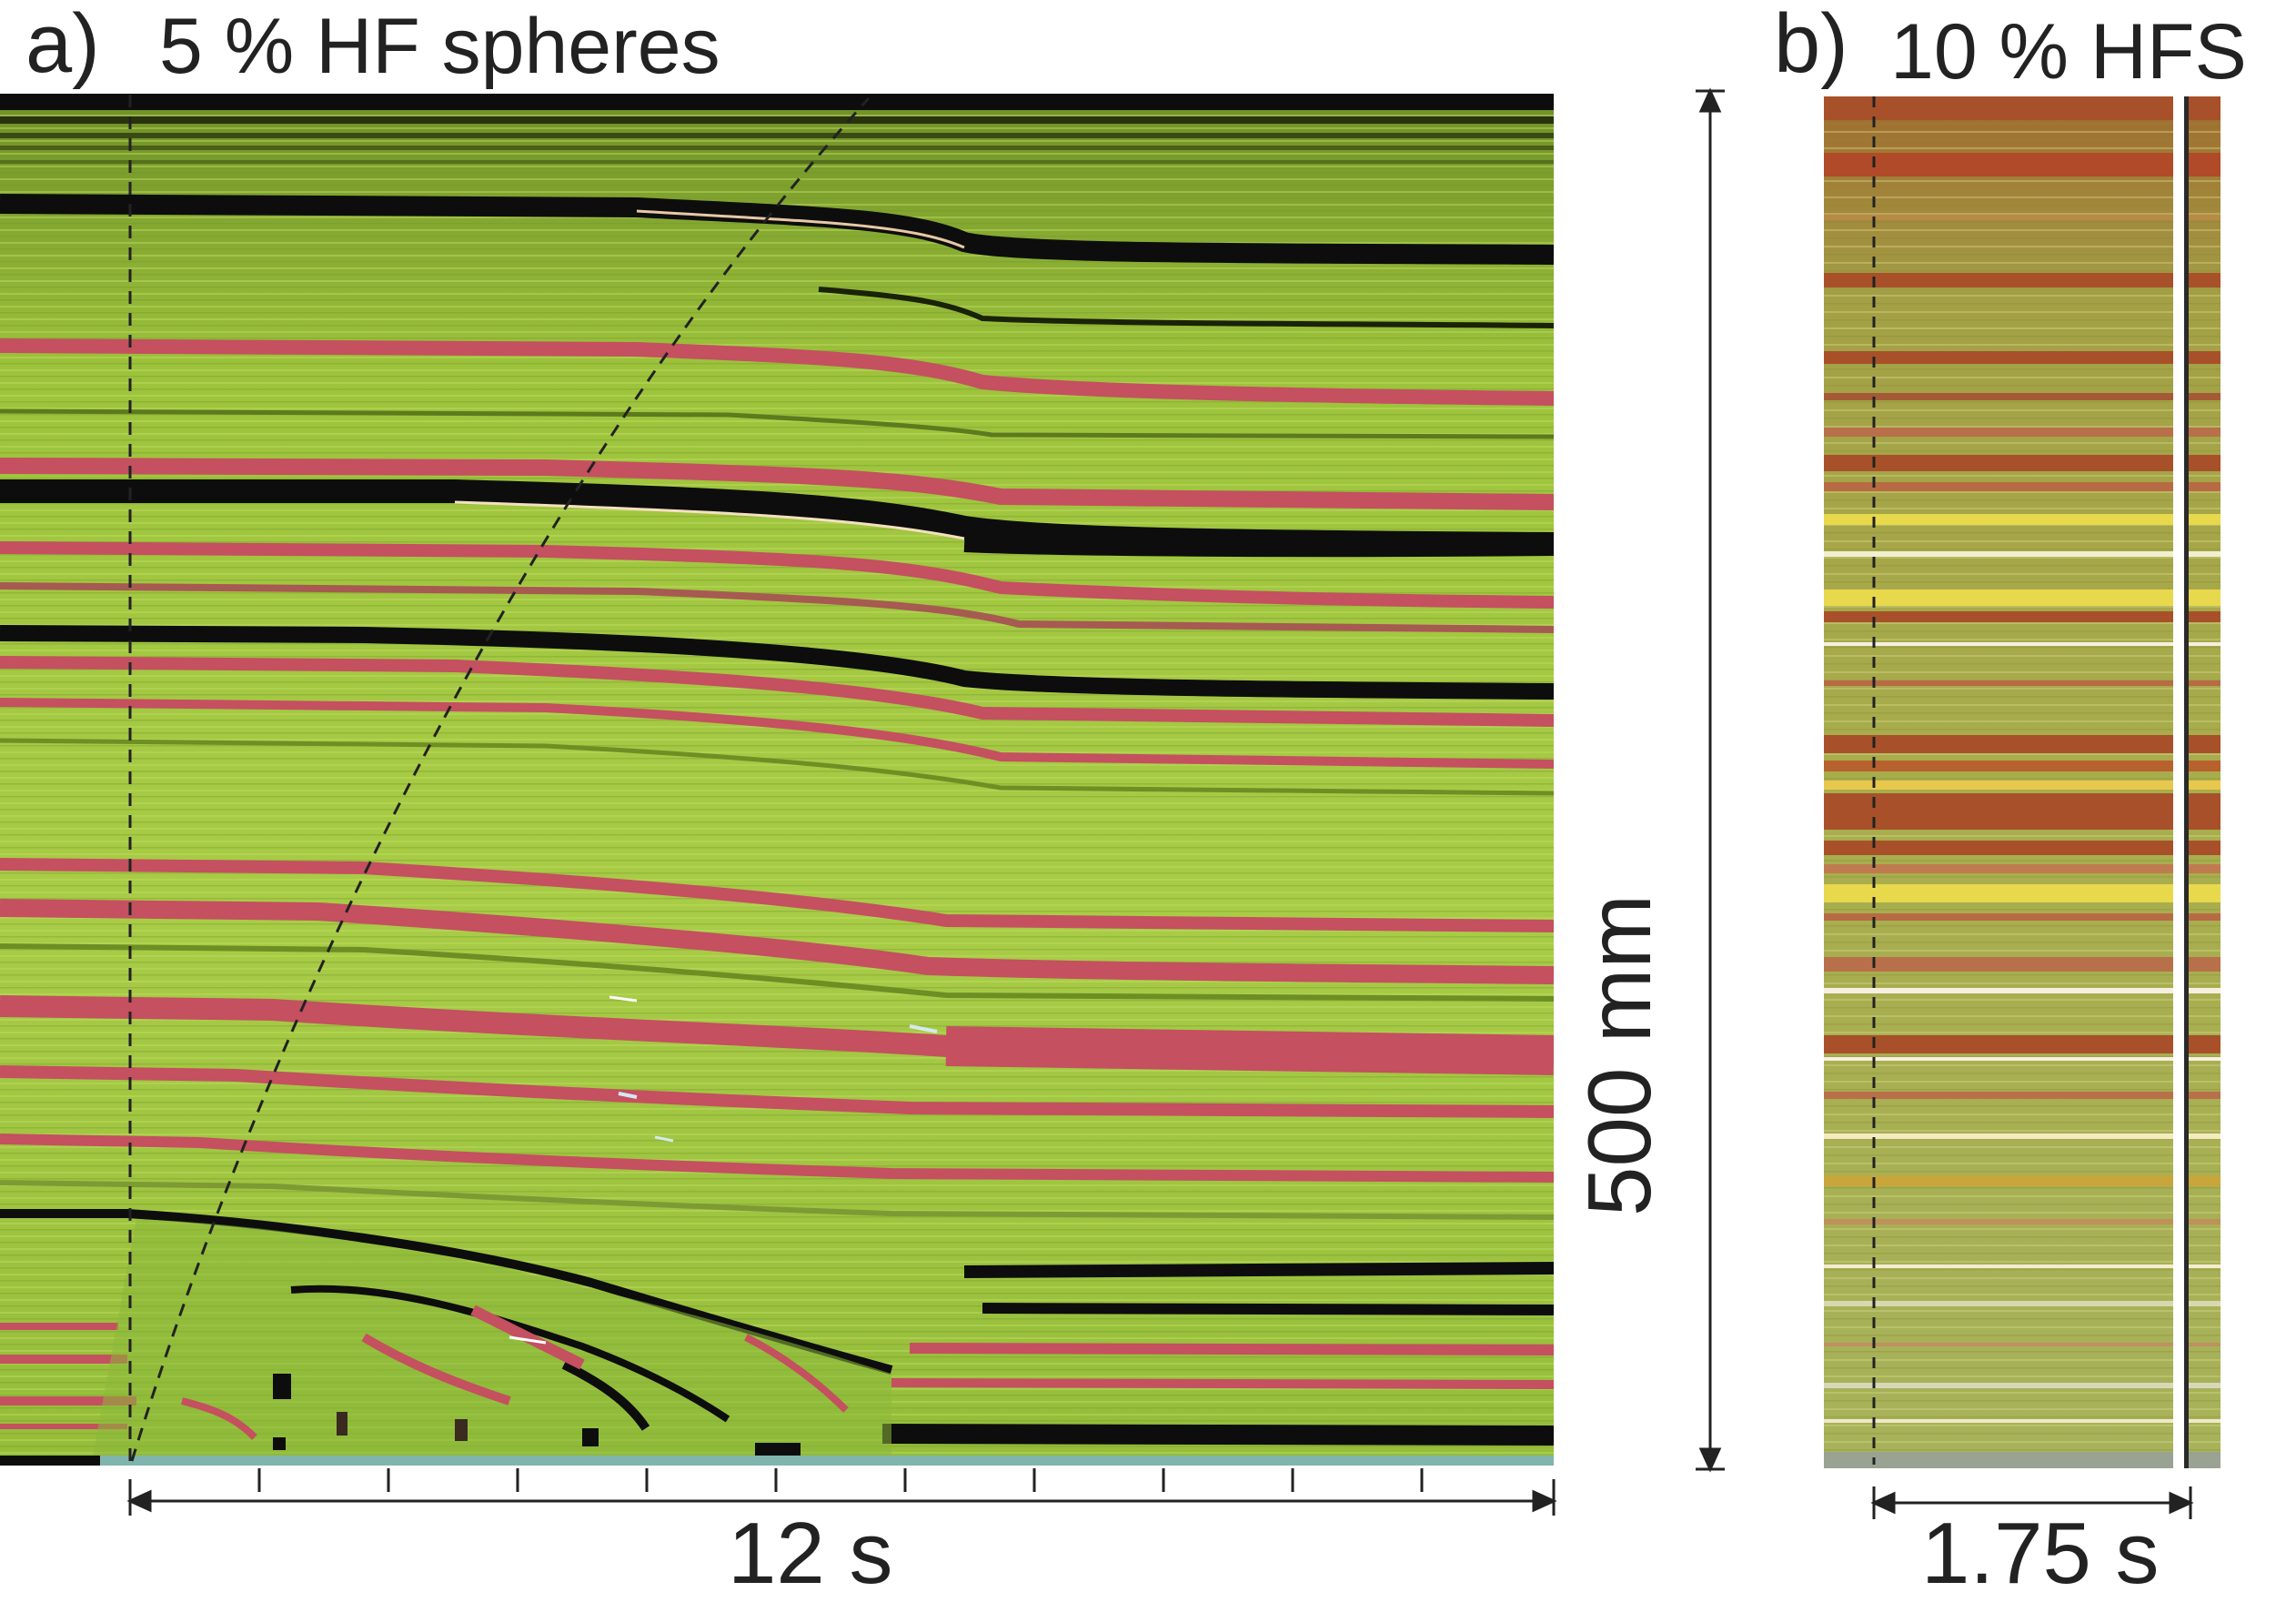  Describe the element at coordinates (841, 1492) in the screenshot. I see `panel-a-time-axis` at that location.